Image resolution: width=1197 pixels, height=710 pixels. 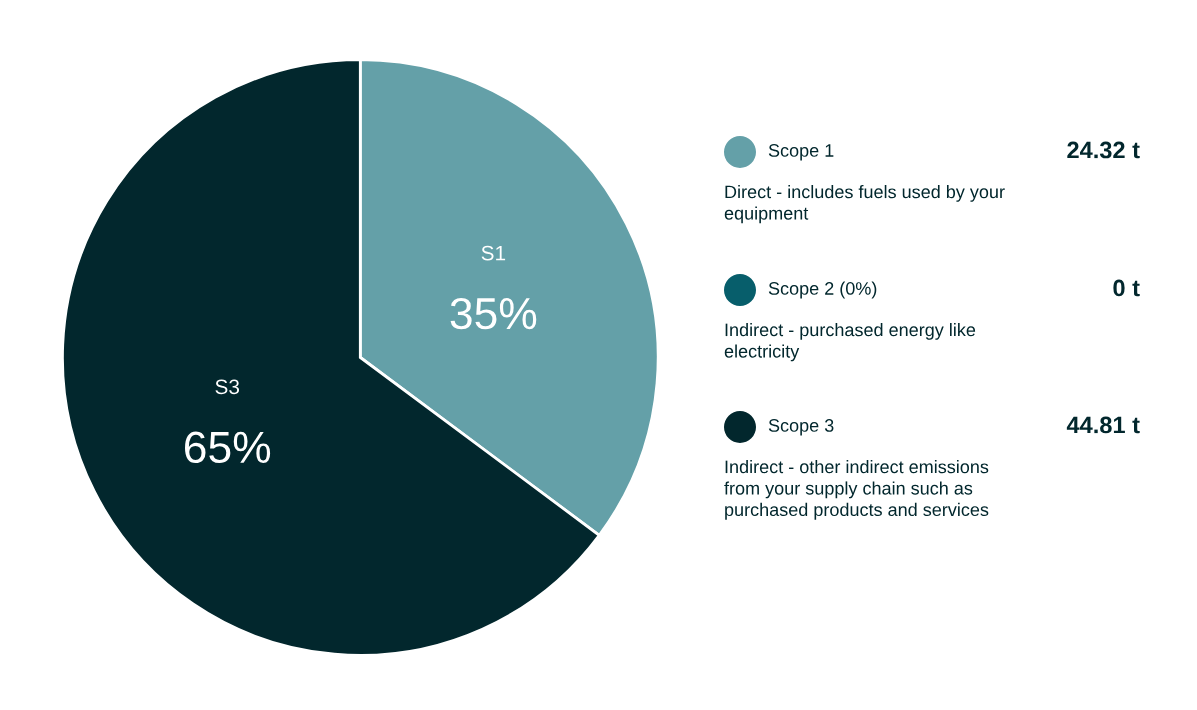 What do you see at coordinates (1103, 150) in the screenshot?
I see `data-label: 24.32 t` at bounding box center [1103, 150].